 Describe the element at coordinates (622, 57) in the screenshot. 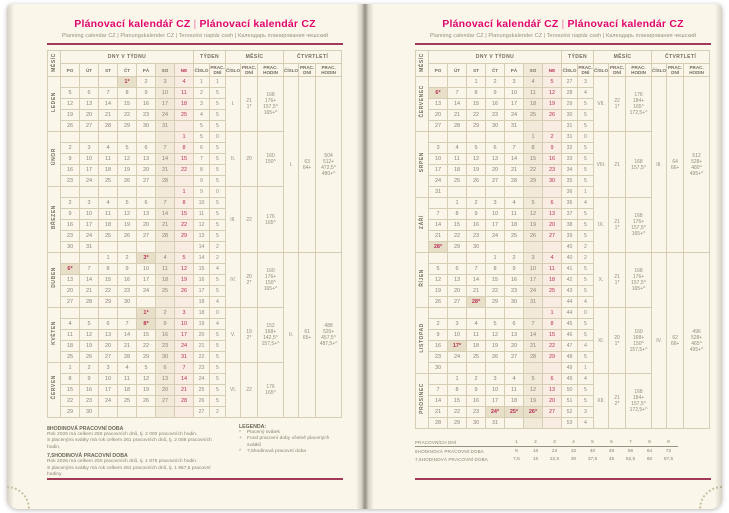

I see `month-group-header: MĚSÍC` at that location.